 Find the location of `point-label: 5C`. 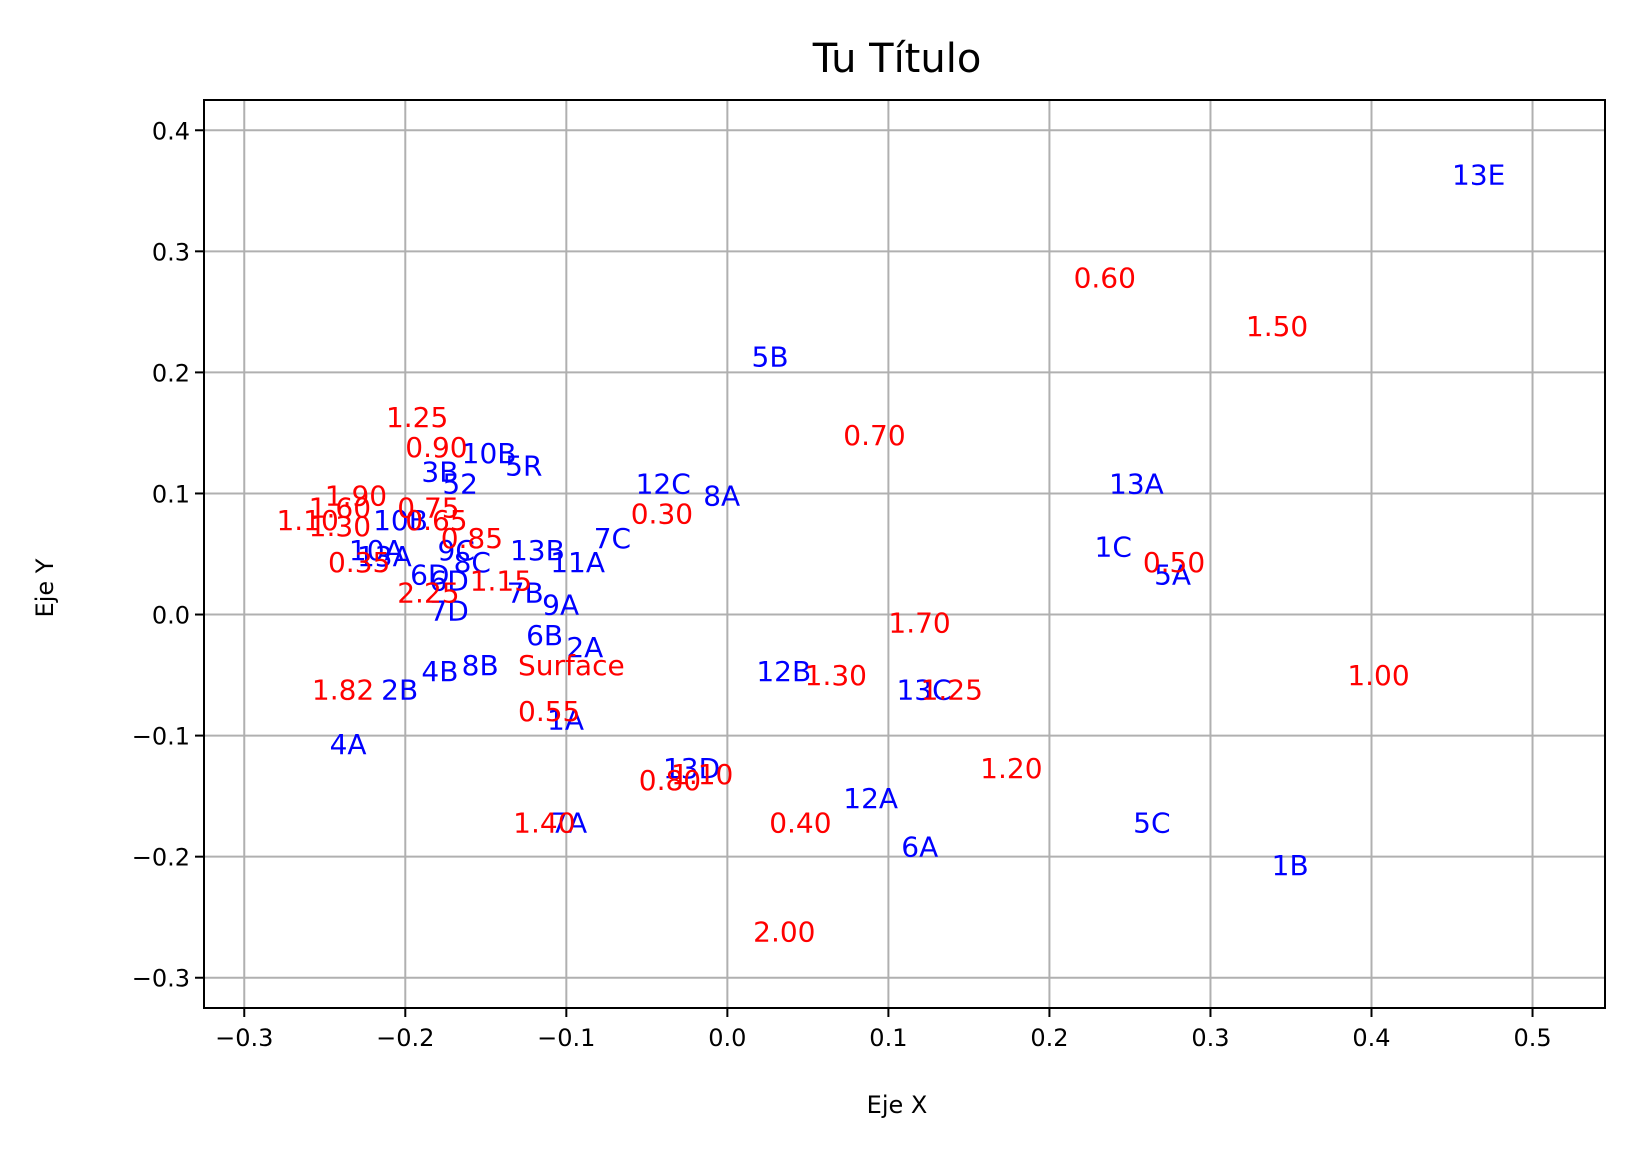

point-label: 5C is located at coordinates (1151, 822).